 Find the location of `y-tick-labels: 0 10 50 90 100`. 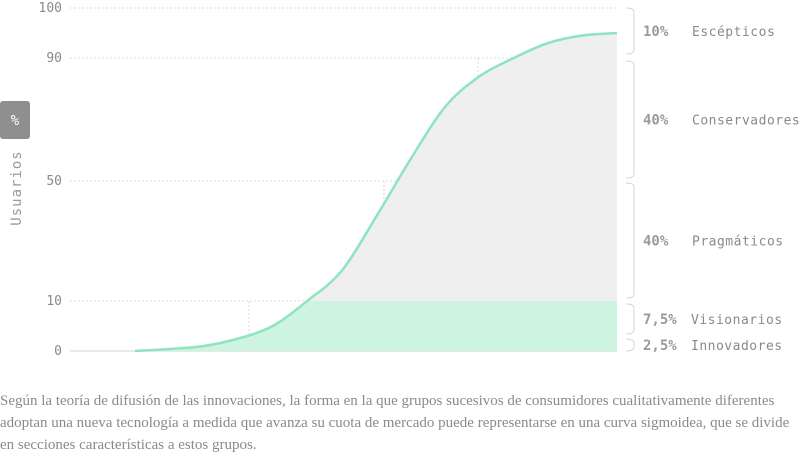

y-tick-labels: 0 10 50 90 100 is located at coordinates (50, 180).